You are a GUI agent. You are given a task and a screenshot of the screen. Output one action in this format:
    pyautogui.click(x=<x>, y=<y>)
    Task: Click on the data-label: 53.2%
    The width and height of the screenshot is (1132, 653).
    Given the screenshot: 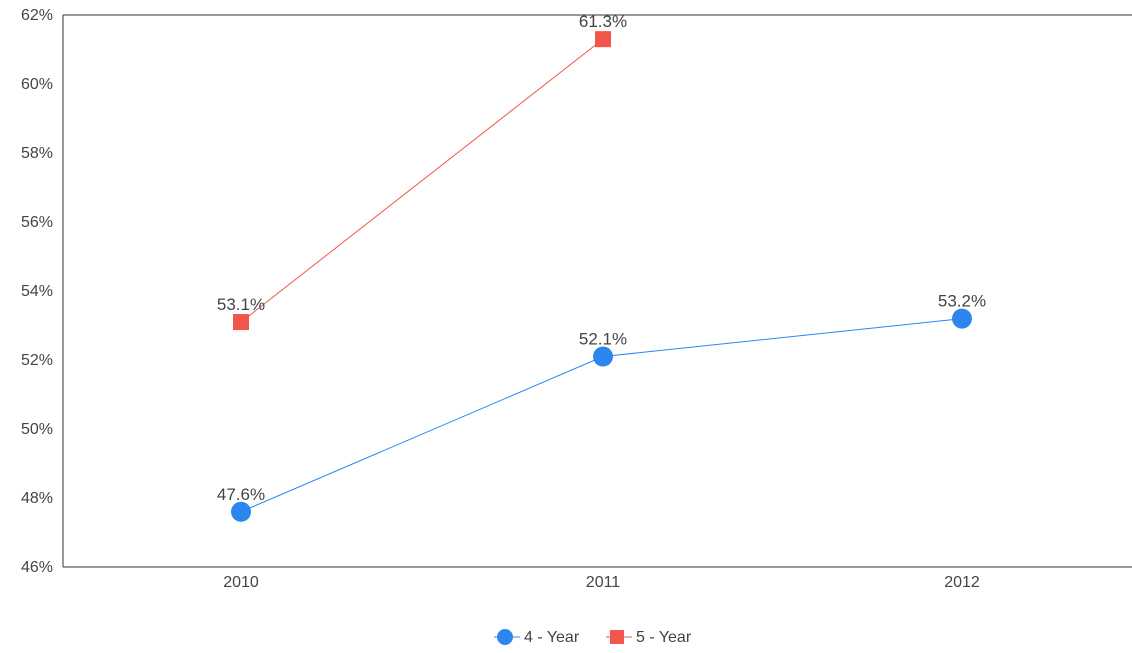 What is the action you would take?
    pyautogui.click(x=962, y=301)
    